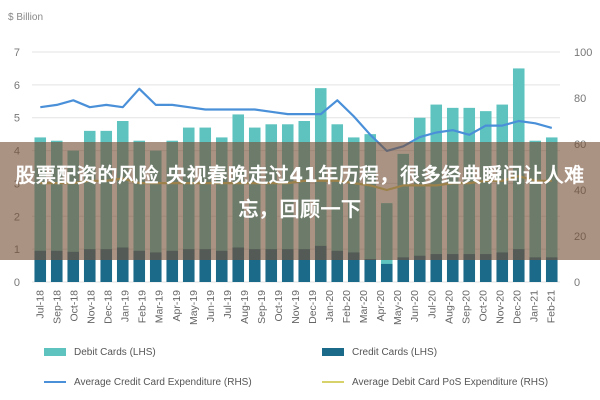 This screenshot has height=400, width=600. I want to click on legend-avg-credit-expenditure: Average Credit Card Expenditure (RHS), so click(148, 382).